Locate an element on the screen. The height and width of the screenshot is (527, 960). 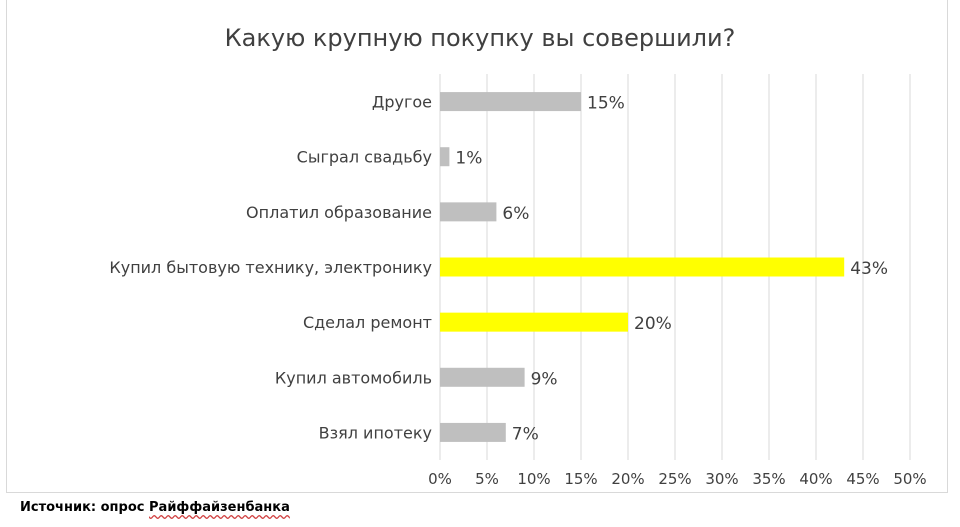
x-tick-label-4: 20% is located at coordinates (627, 479).